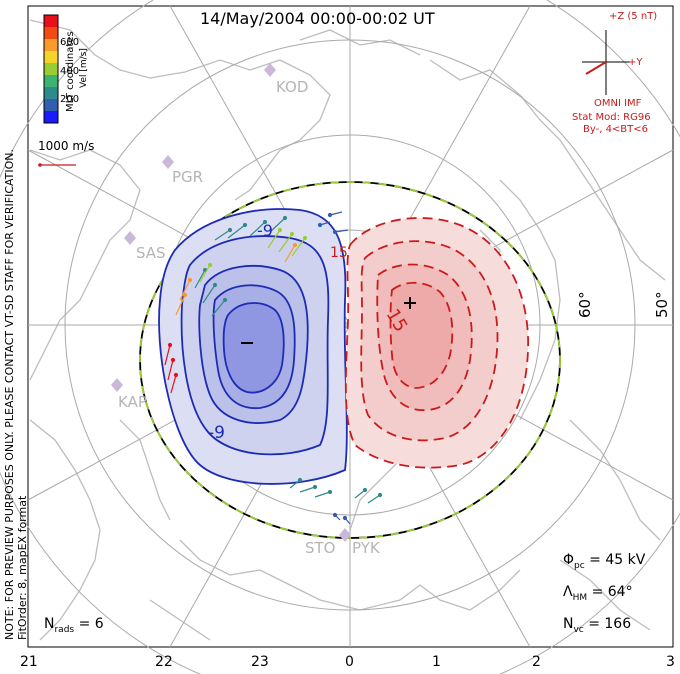 The height and width of the screenshot is (674, 680). What do you see at coordinates (618, 103) in the screenshot?
I see `imf-source: OMNI IMF` at bounding box center [618, 103].